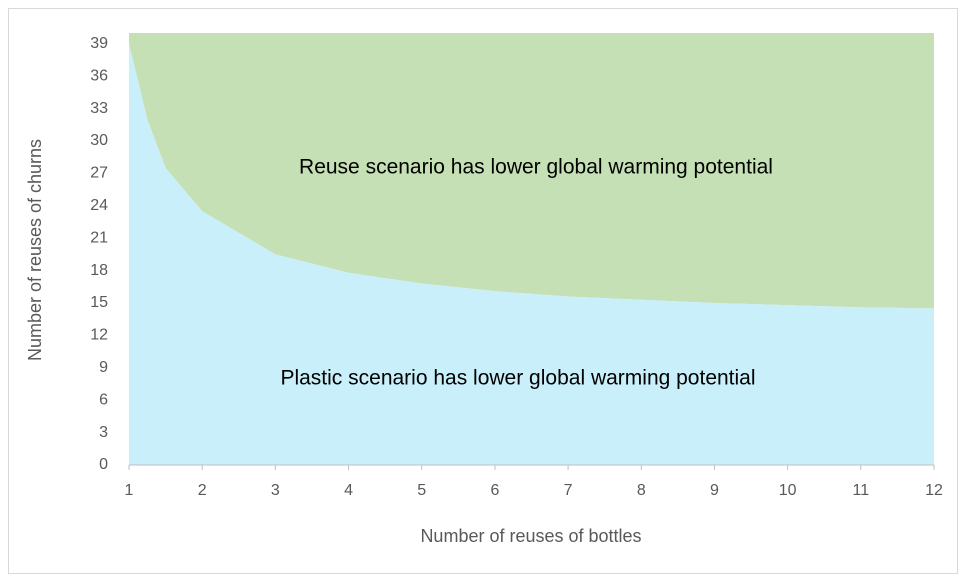  I want to click on x-tick-label: 5, so click(421, 490).